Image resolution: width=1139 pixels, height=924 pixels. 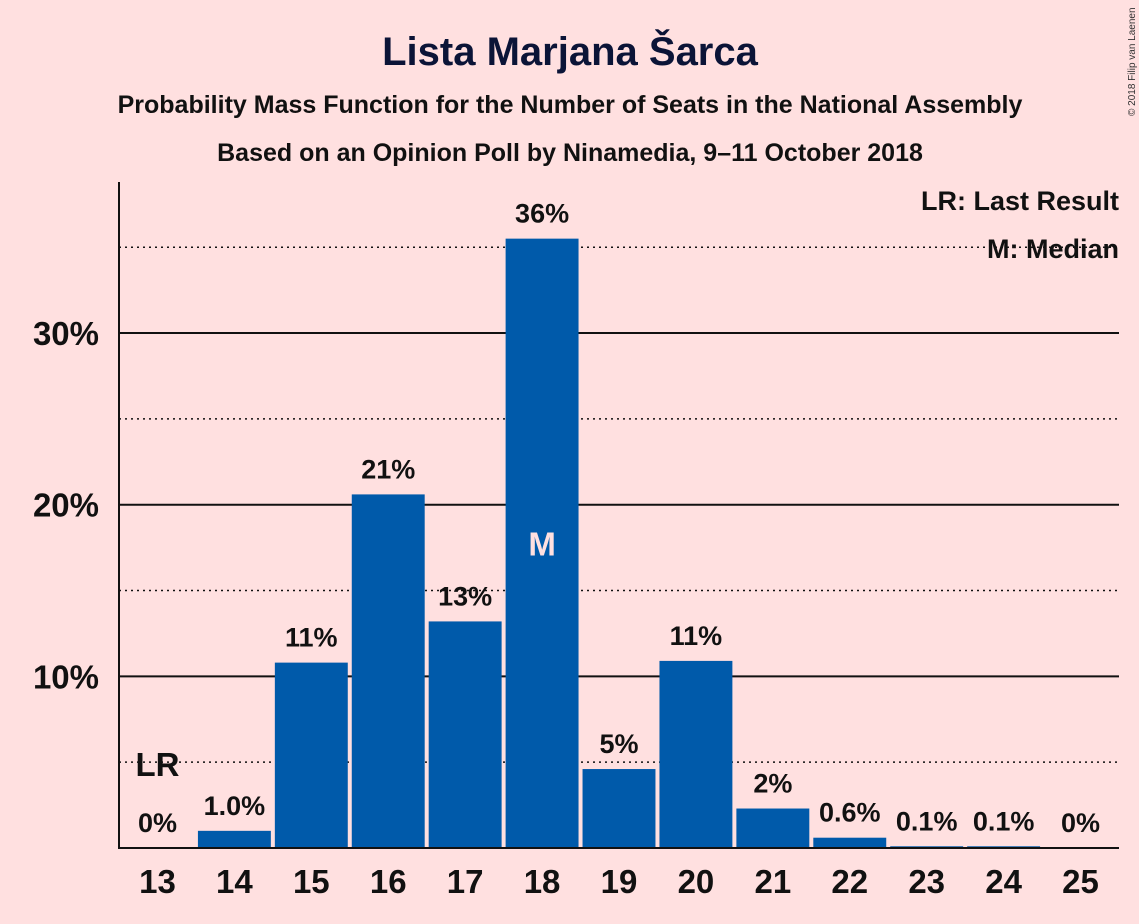 What do you see at coordinates (311, 881) in the screenshot?
I see `x-tick-label: 15` at bounding box center [311, 881].